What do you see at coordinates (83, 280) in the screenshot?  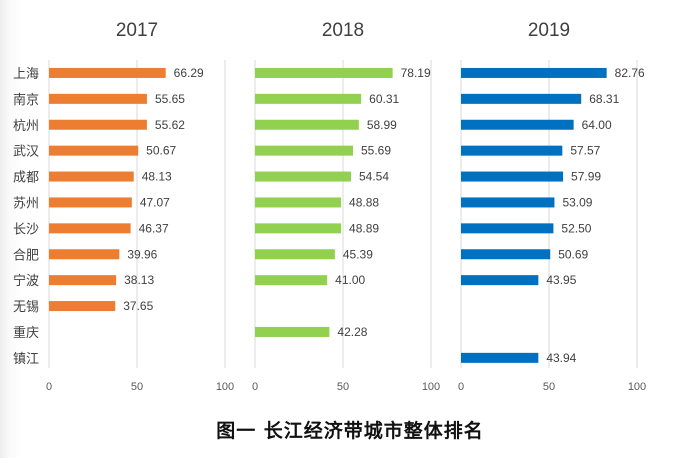 I see `bar-2017-宁波` at bounding box center [83, 280].